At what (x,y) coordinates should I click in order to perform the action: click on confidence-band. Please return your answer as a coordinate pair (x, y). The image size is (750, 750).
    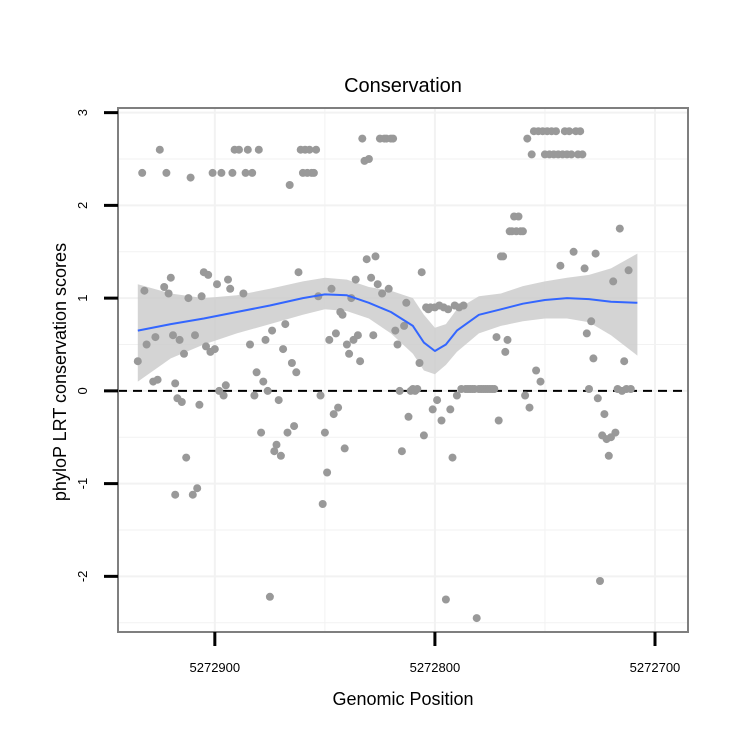
    Looking at the image, I should click on (387, 317).